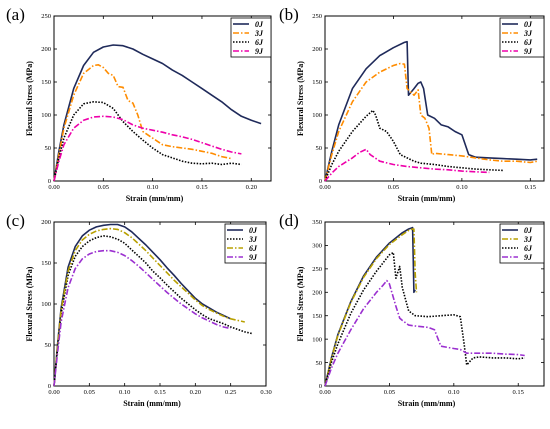  I want to click on panel-label: (b), so click(289, 14).